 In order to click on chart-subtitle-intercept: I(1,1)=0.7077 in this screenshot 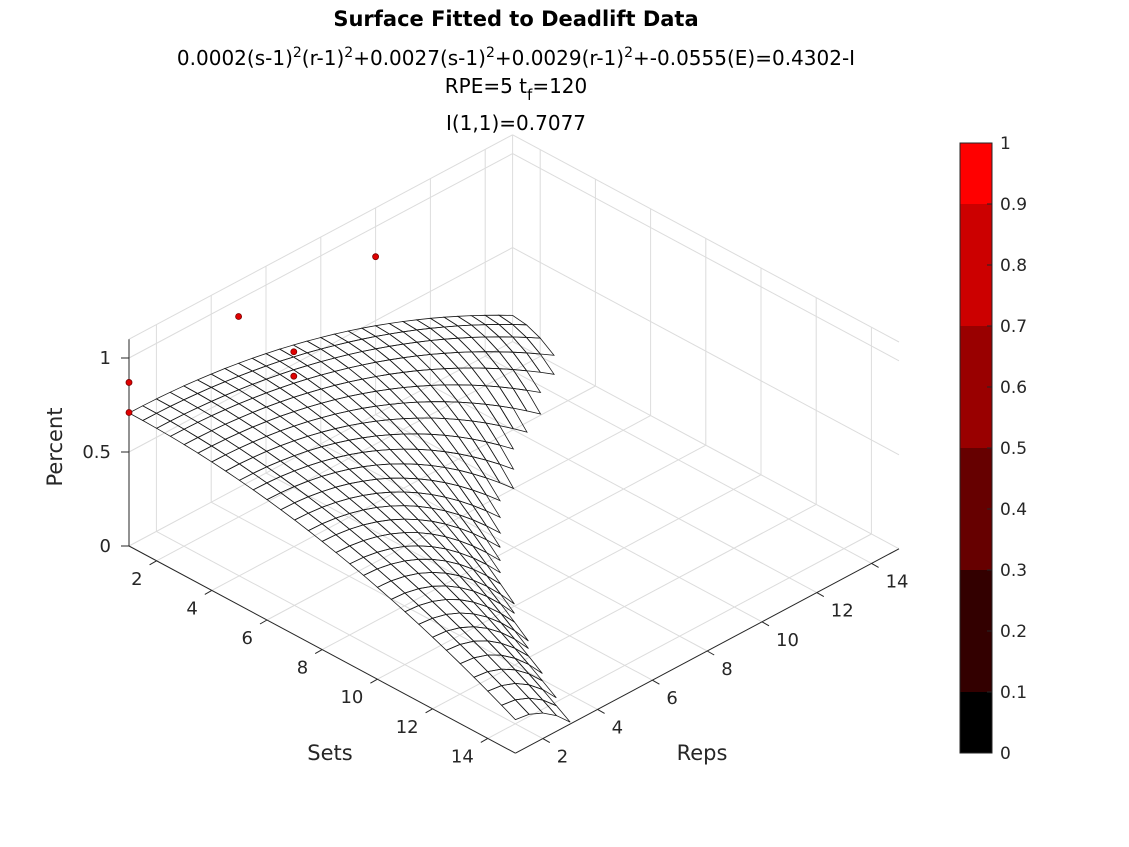, I will do `click(516, 123)`.